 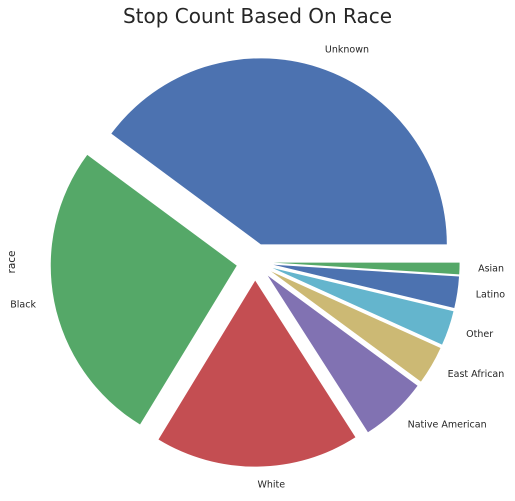 What do you see at coordinates (23, 304) in the screenshot?
I see `pie-label-black: Black` at bounding box center [23, 304].